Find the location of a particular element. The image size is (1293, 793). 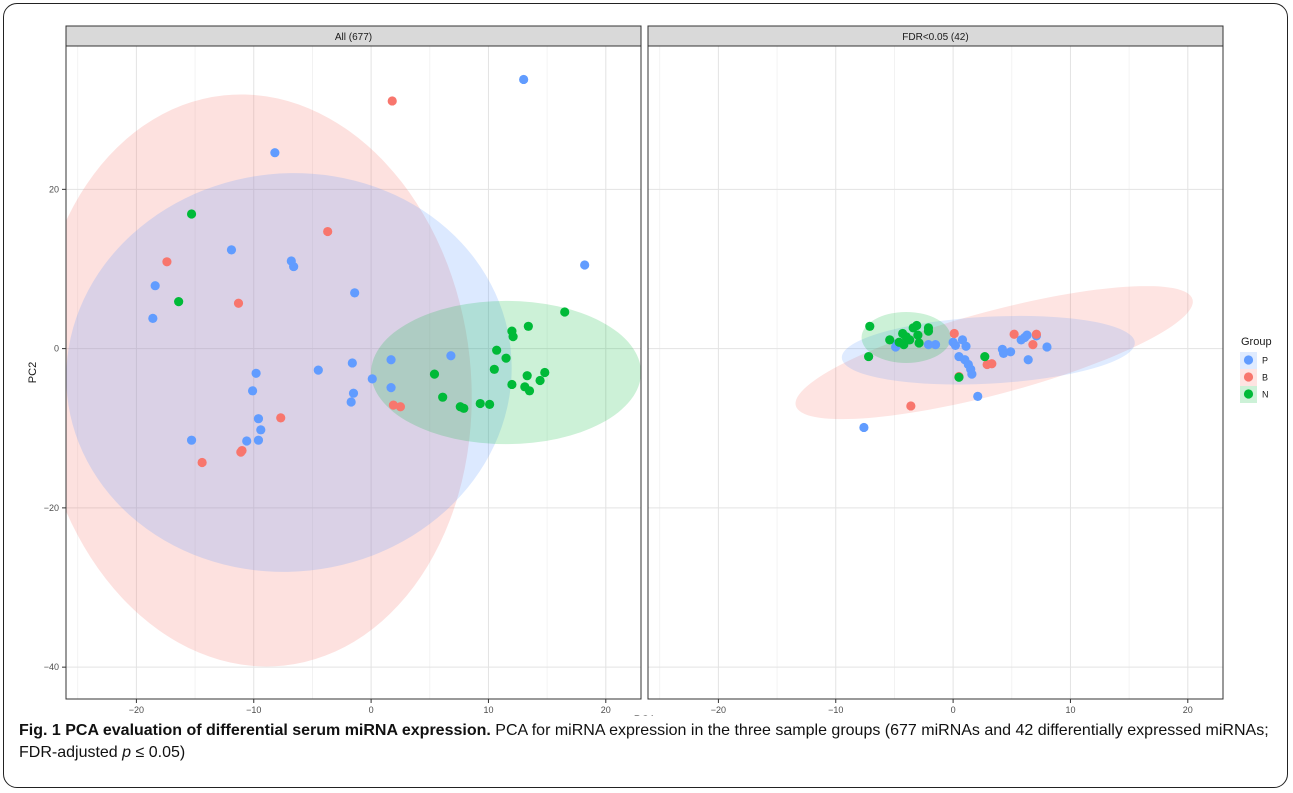

y-tick-label: 0 is located at coordinates (56, 349).